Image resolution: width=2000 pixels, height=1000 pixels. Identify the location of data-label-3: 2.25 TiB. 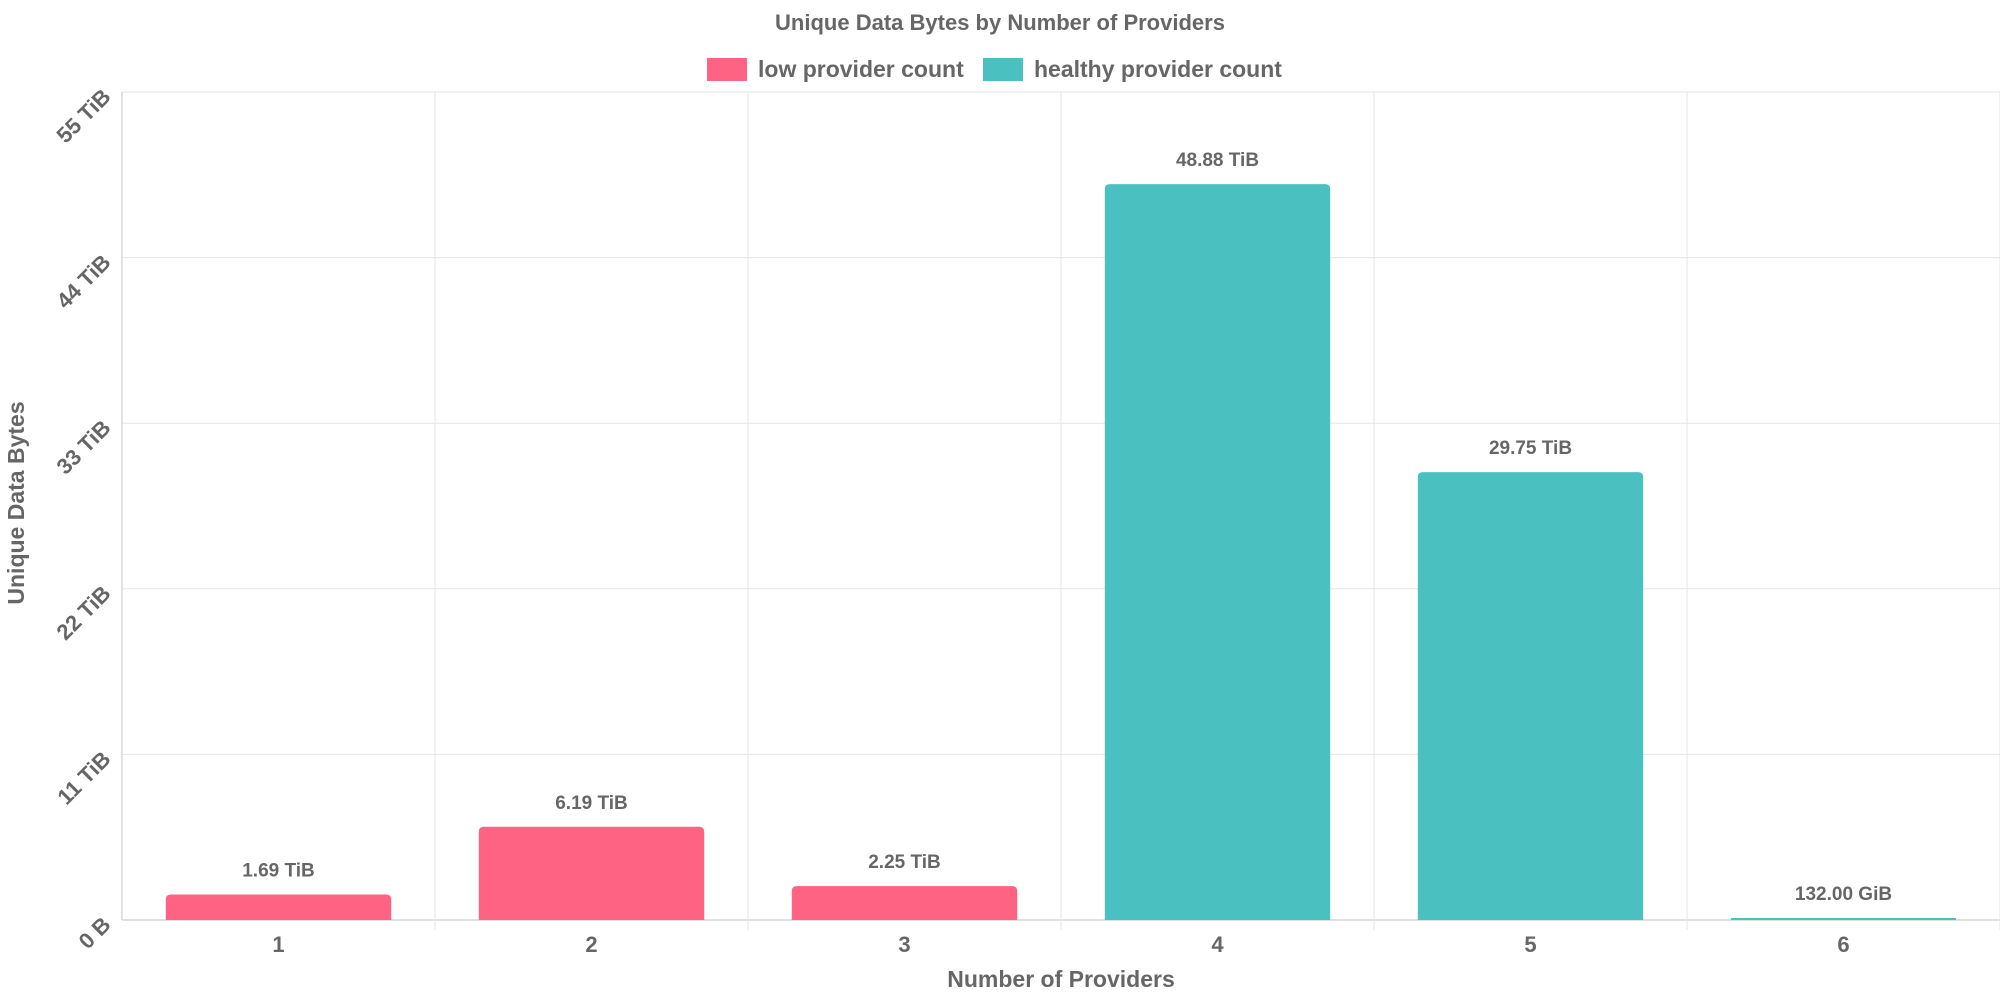
(904, 862).